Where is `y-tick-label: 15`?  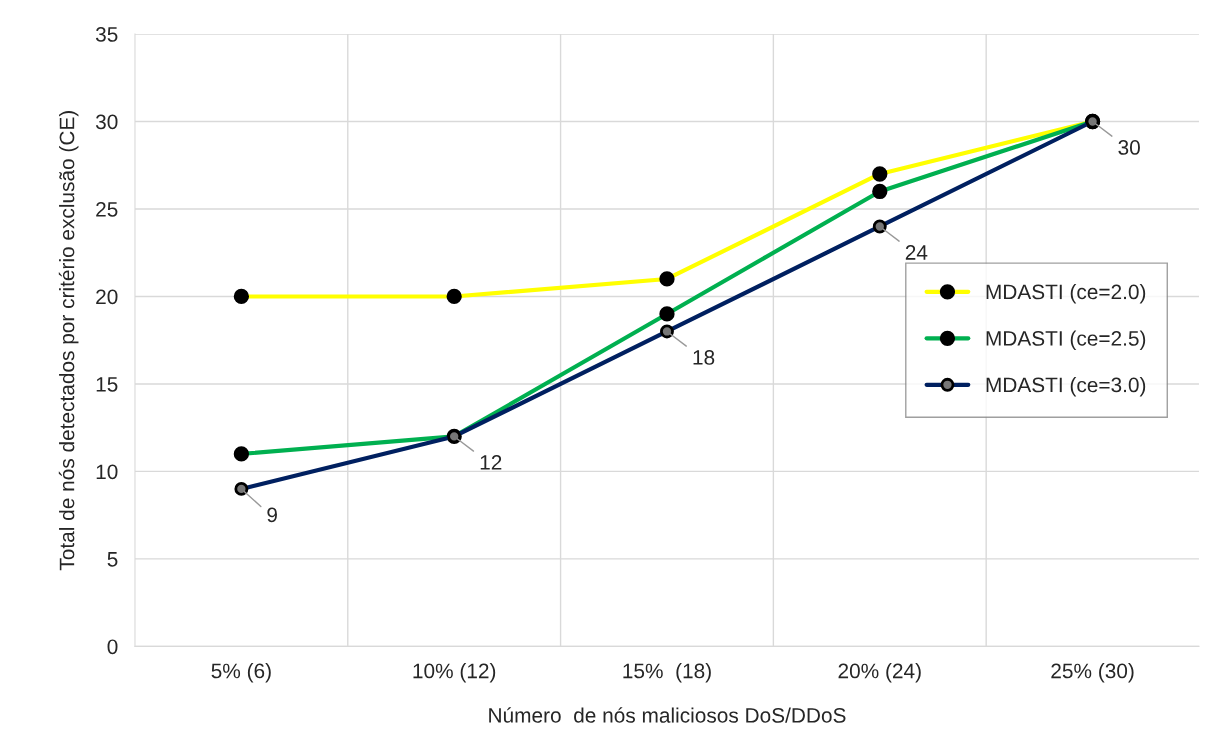
y-tick-label: 15 is located at coordinates (107, 384).